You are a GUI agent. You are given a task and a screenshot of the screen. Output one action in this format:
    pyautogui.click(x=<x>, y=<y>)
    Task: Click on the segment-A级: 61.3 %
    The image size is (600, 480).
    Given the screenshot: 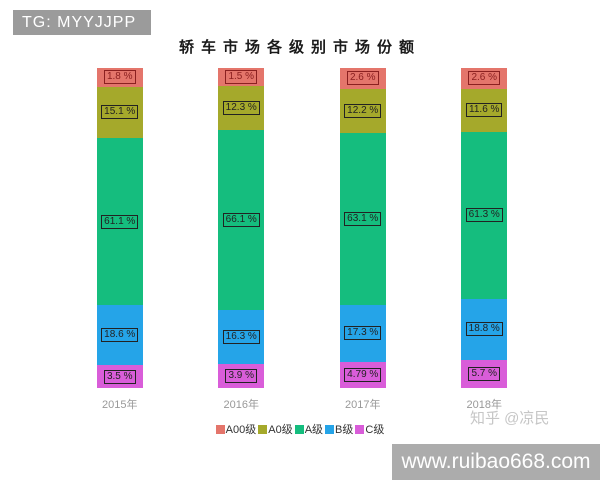 What is the action you would take?
    pyautogui.click(x=484, y=215)
    